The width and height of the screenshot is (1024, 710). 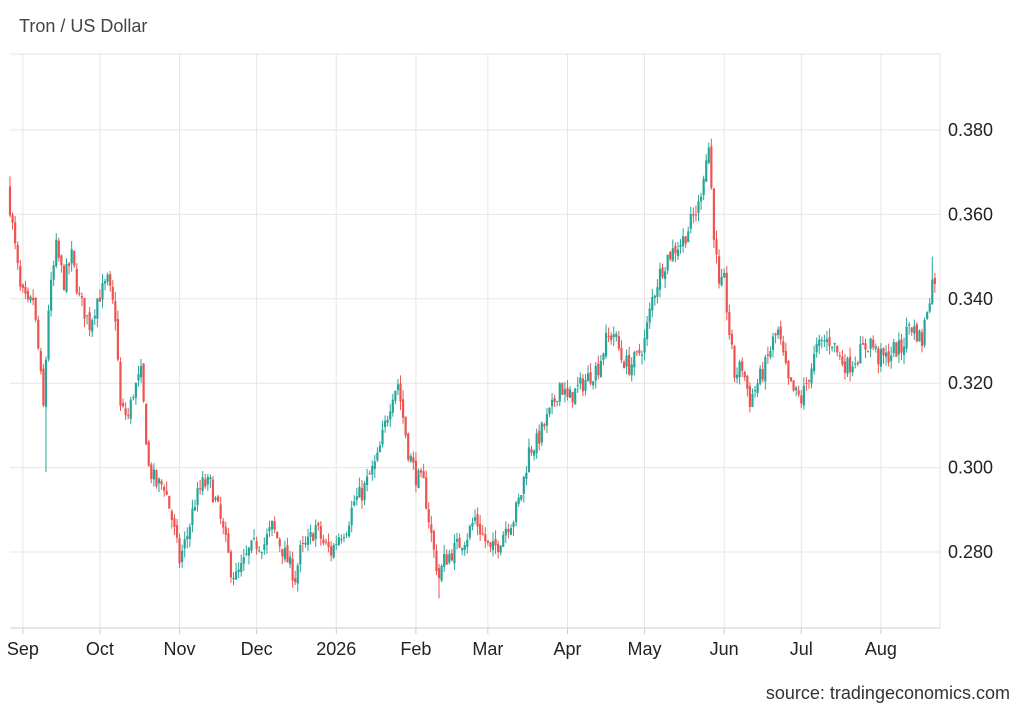 What do you see at coordinates (336, 649) in the screenshot?
I see `x-tick-label: 2026` at bounding box center [336, 649].